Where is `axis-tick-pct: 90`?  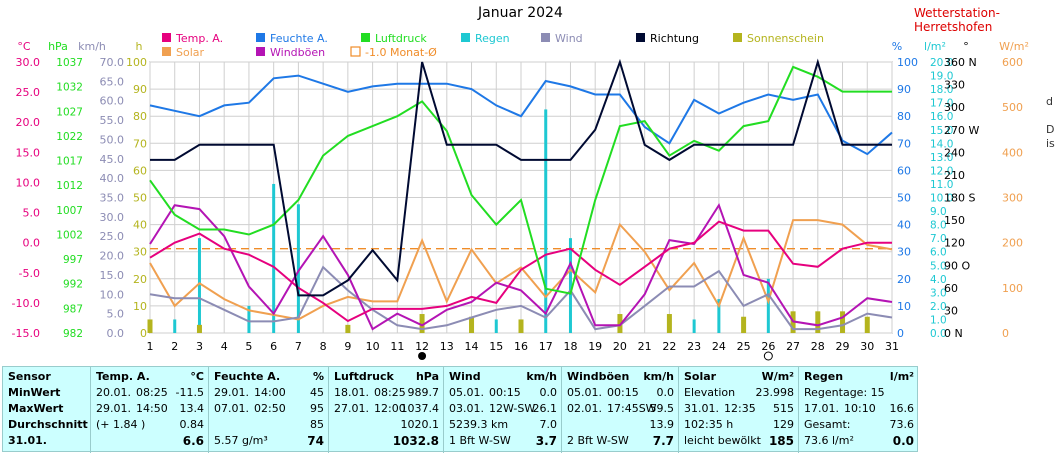
axis-tick-pct: 90 is located at coordinates (904, 89).